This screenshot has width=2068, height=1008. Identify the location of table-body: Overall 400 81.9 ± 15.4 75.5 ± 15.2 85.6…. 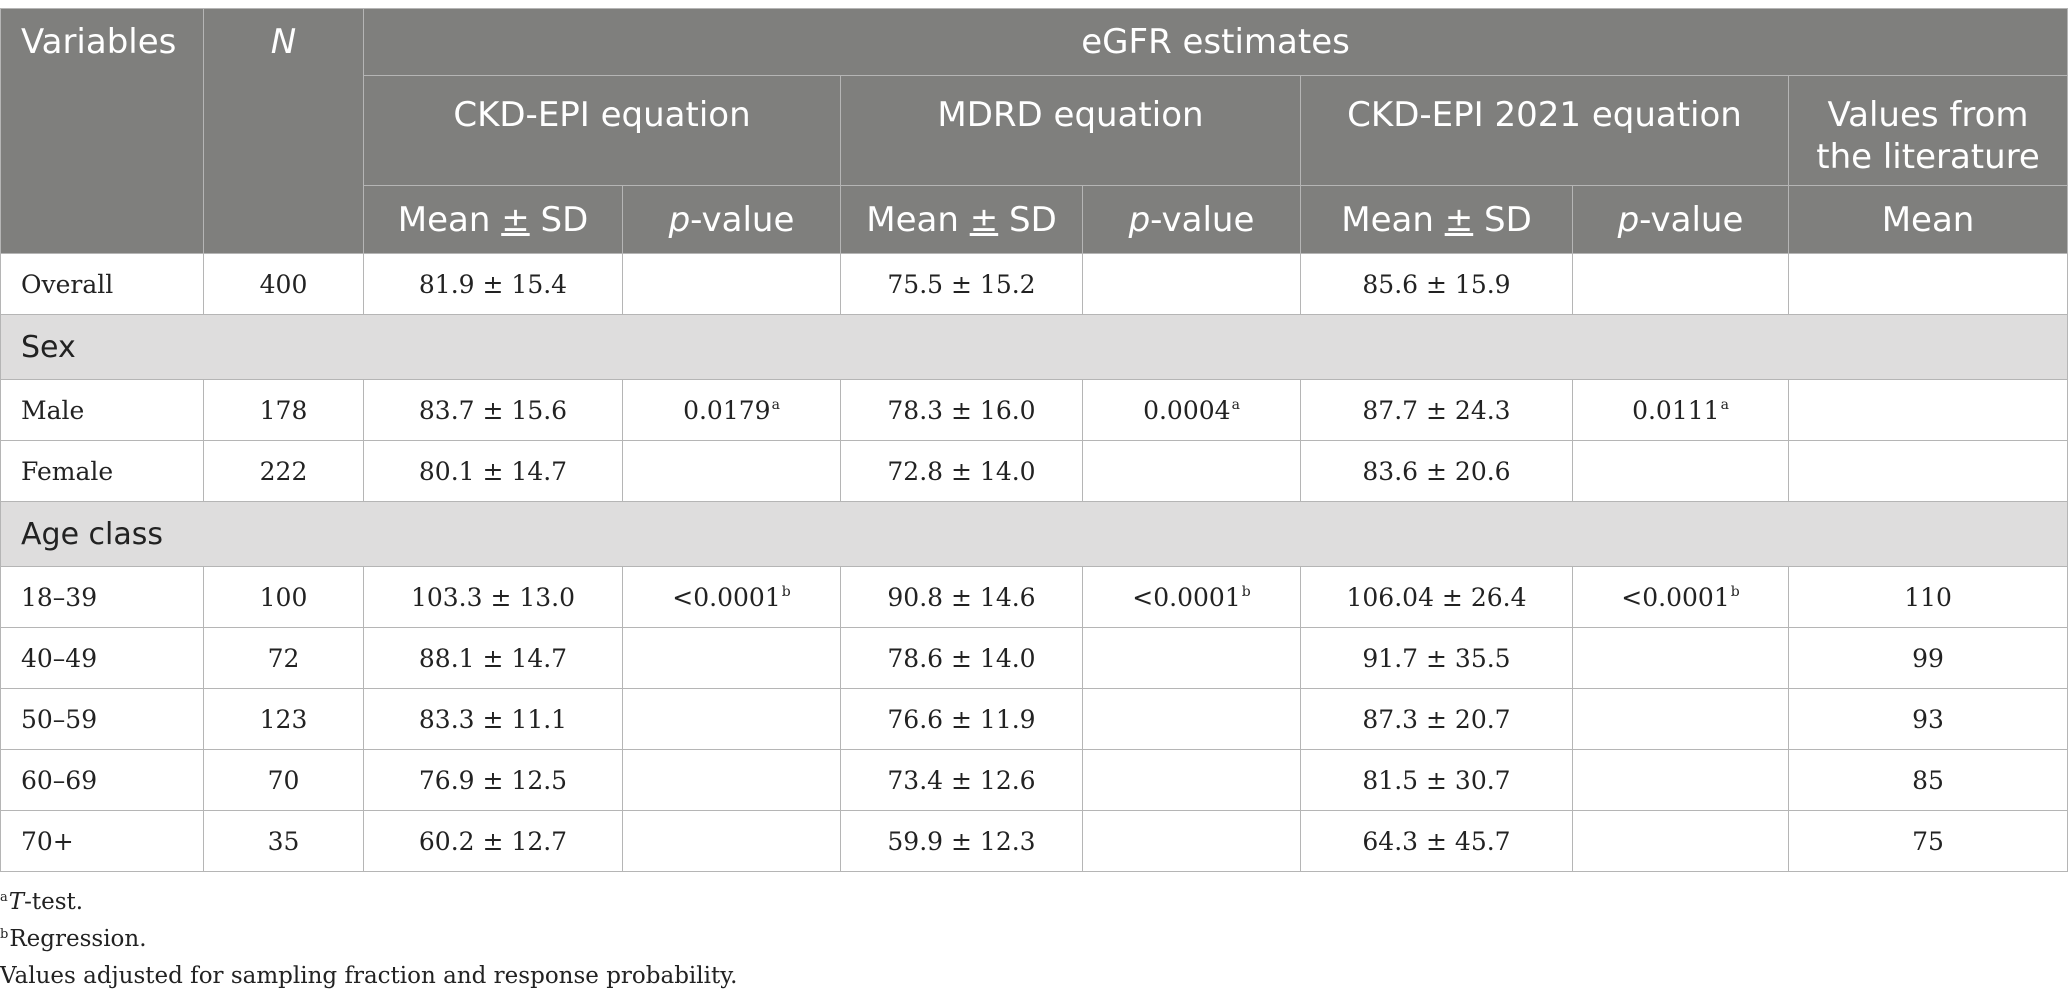
(1034, 316).